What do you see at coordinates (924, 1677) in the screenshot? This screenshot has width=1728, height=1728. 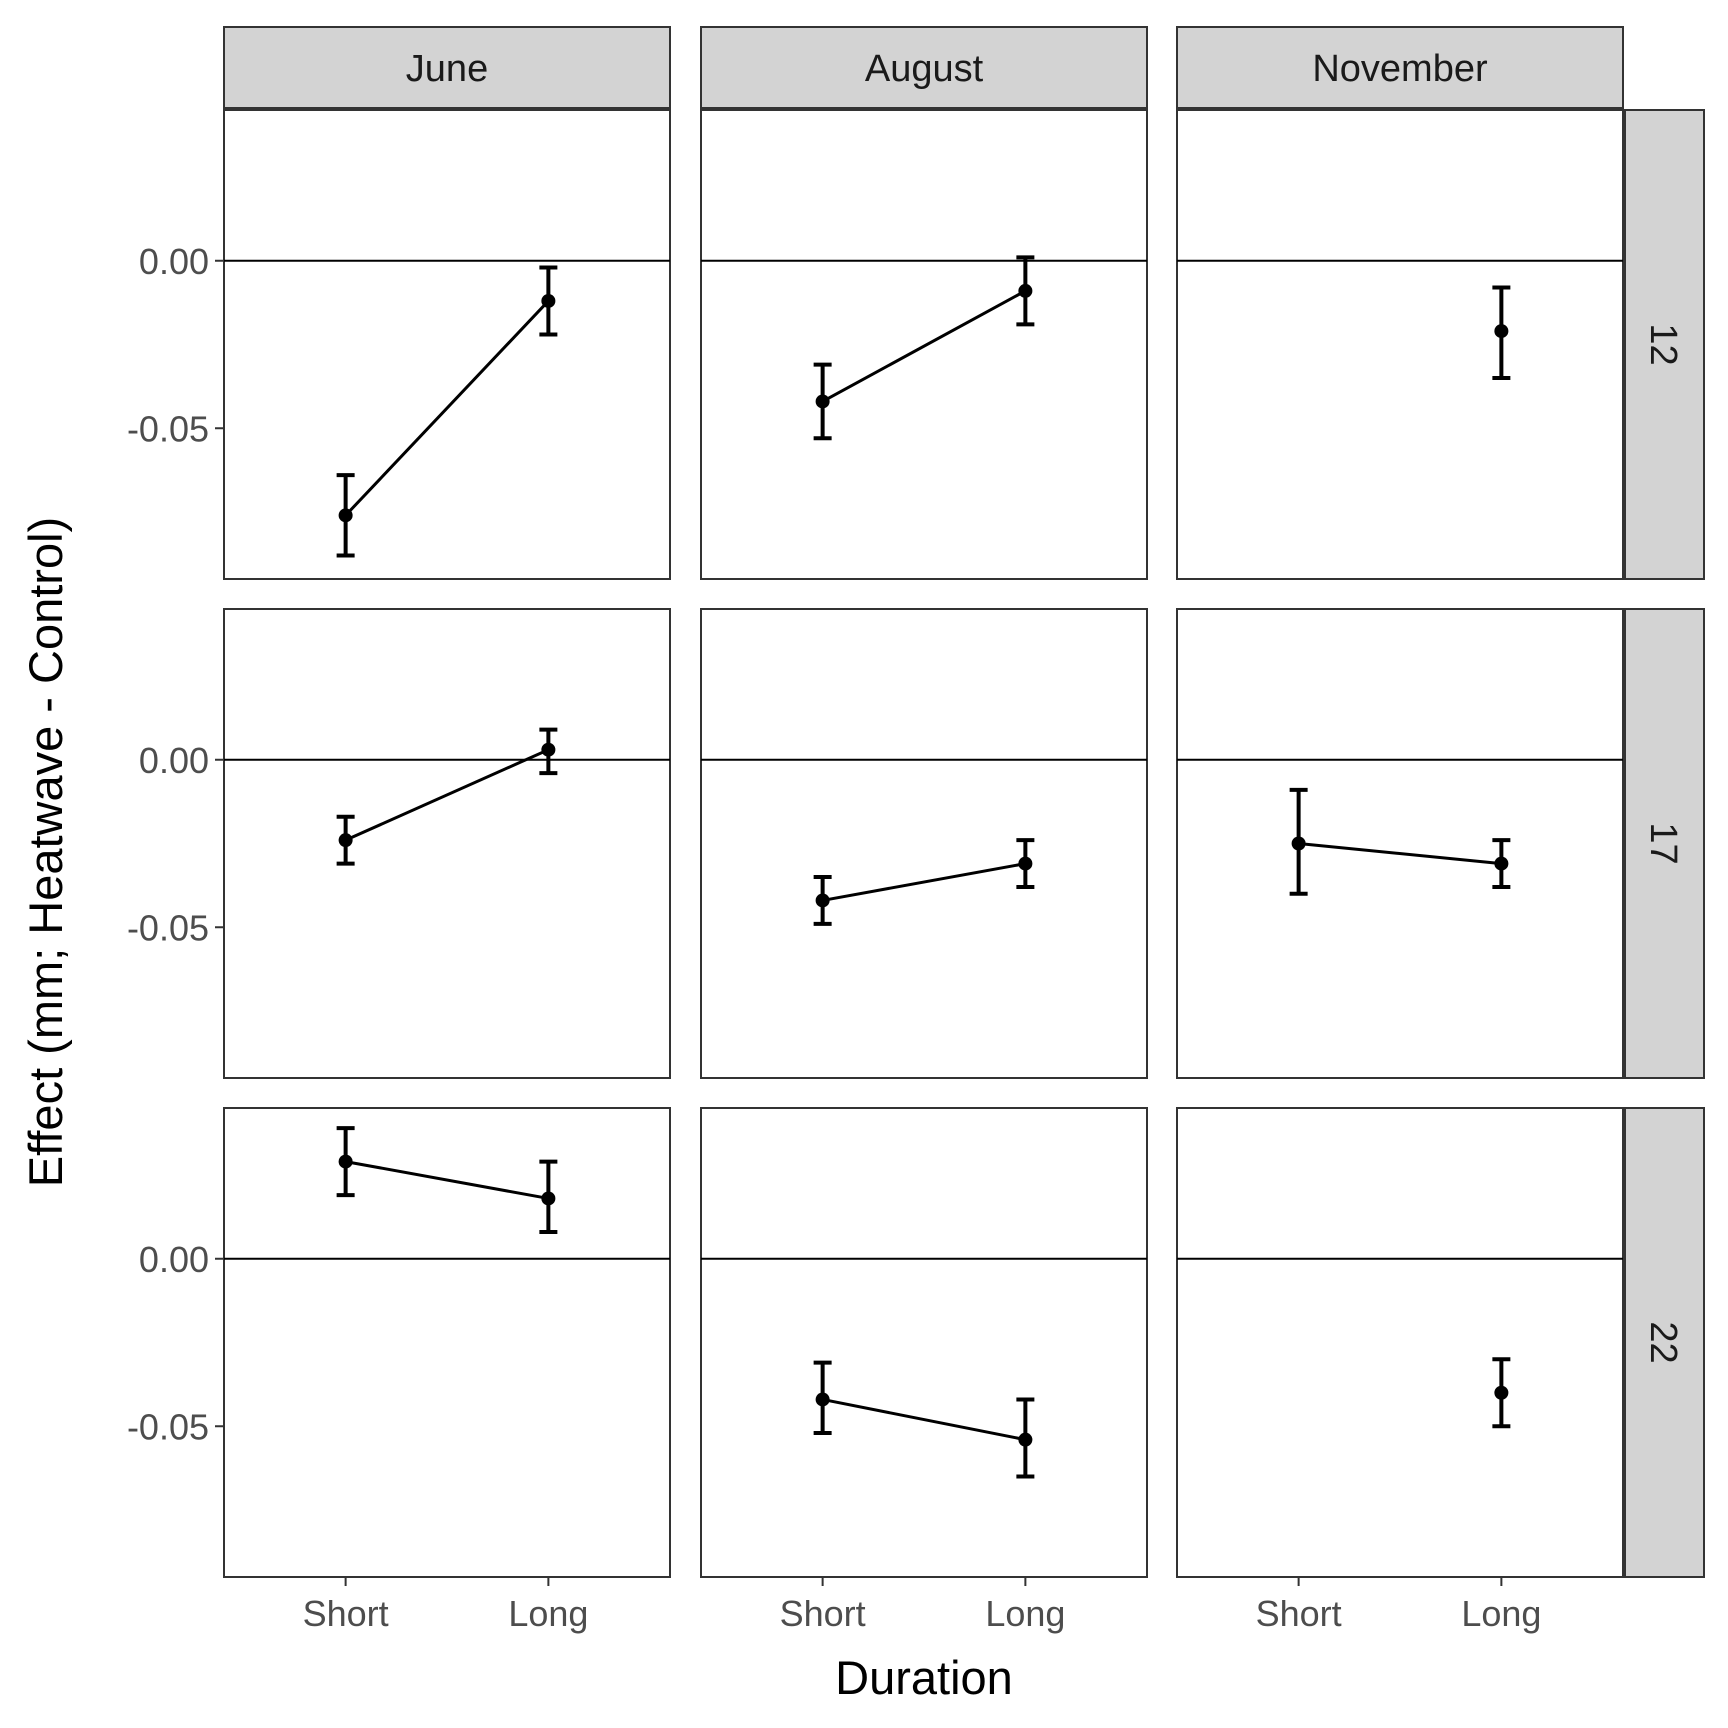 I see `x-axis-title: Duration` at bounding box center [924, 1677].